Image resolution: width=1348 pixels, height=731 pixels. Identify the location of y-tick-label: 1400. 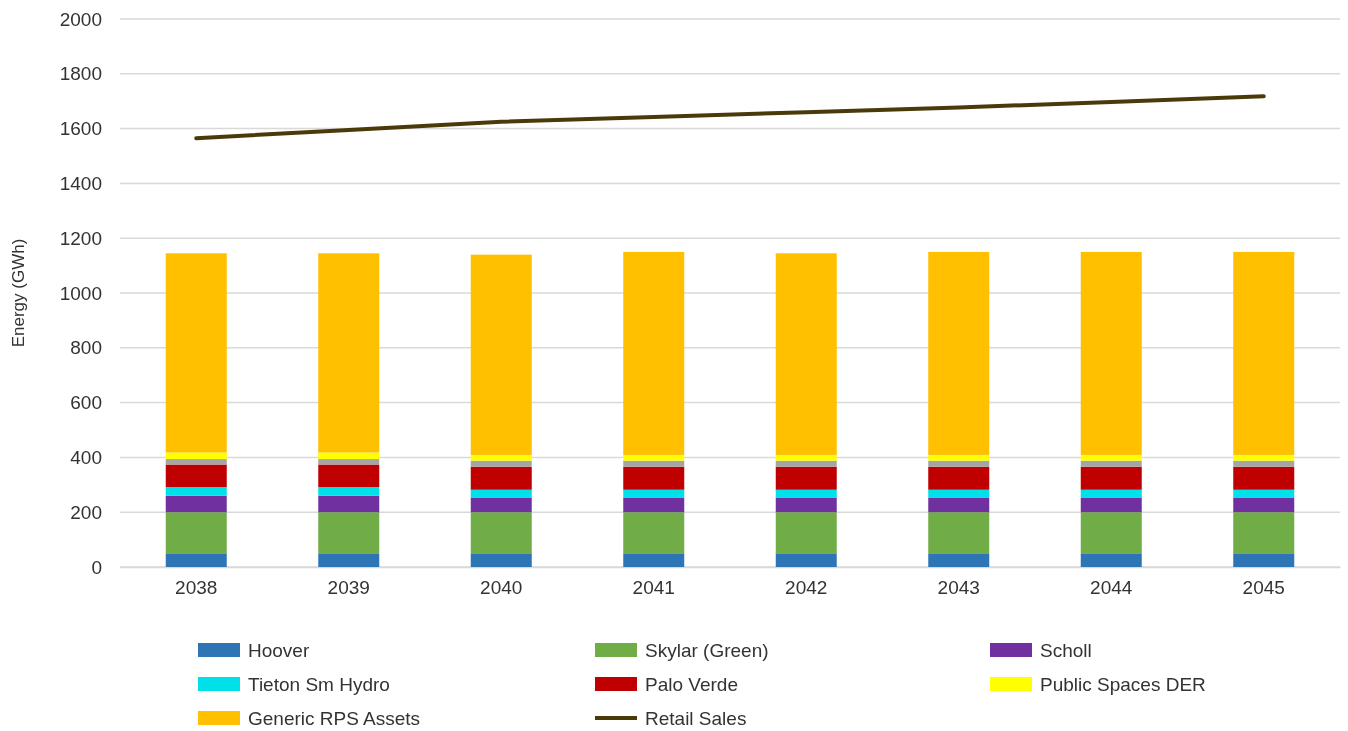
(80, 183).